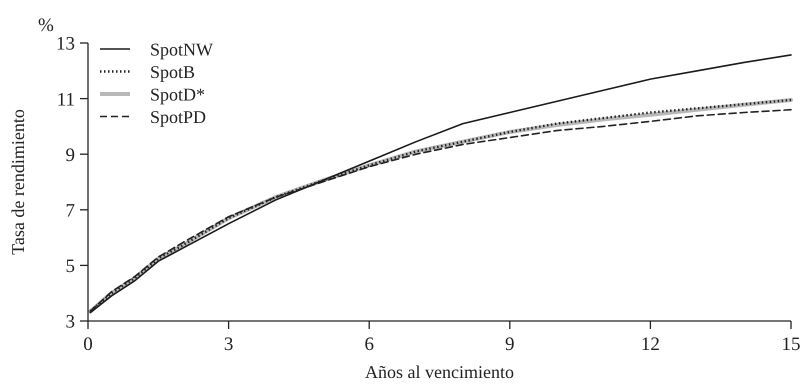 The width and height of the screenshot is (807, 386). I want to click on legend-label: SpotB, so click(173, 72).